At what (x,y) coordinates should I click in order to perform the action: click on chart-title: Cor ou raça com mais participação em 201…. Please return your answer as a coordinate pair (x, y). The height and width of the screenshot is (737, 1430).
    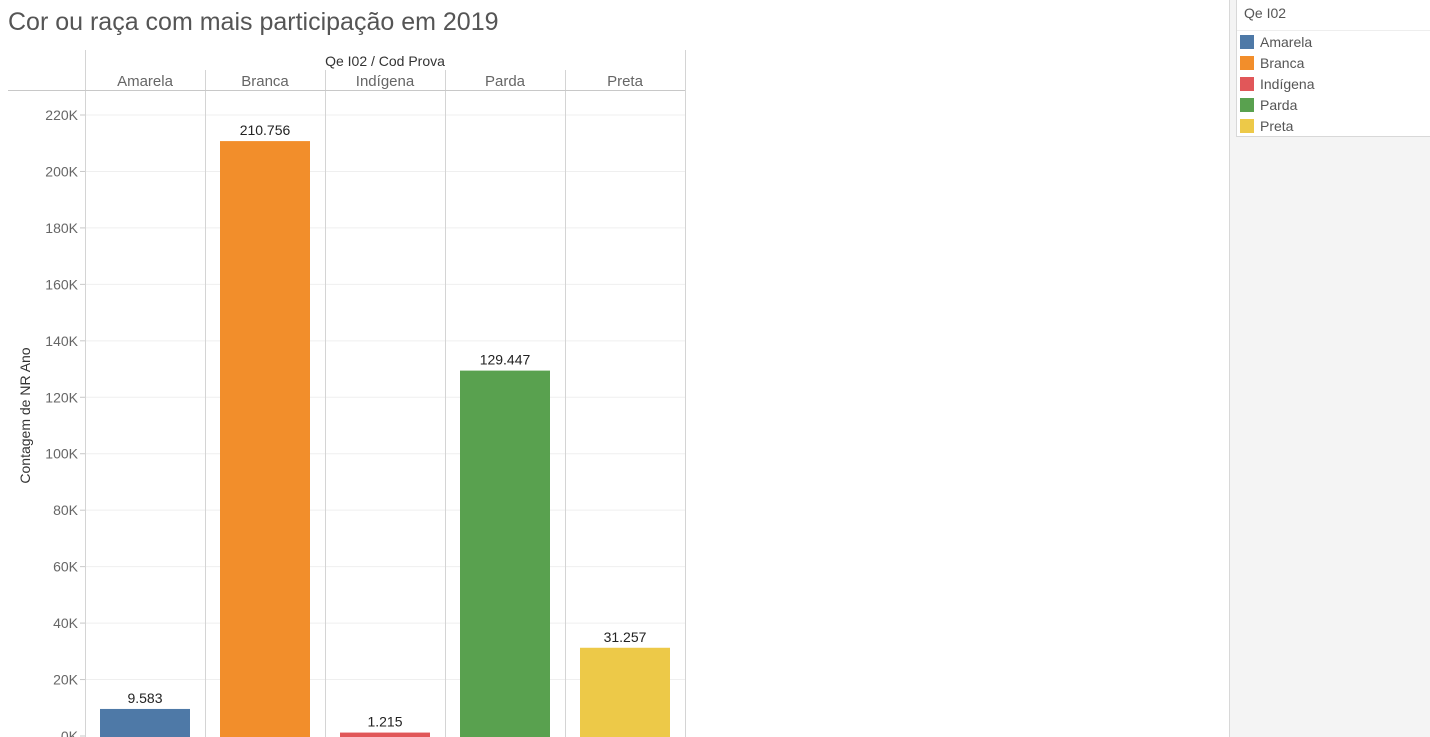
    Looking at the image, I should click on (253, 22).